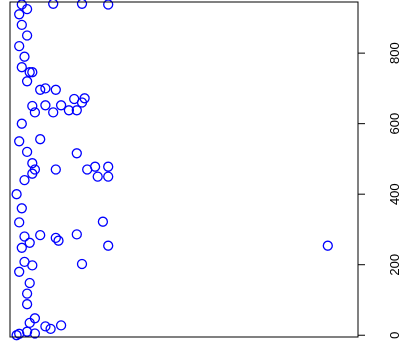  What do you see at coordinates (394, 194) in the screenshot?
I see `y-tick-label: 400` at bounding box center [394, 194].